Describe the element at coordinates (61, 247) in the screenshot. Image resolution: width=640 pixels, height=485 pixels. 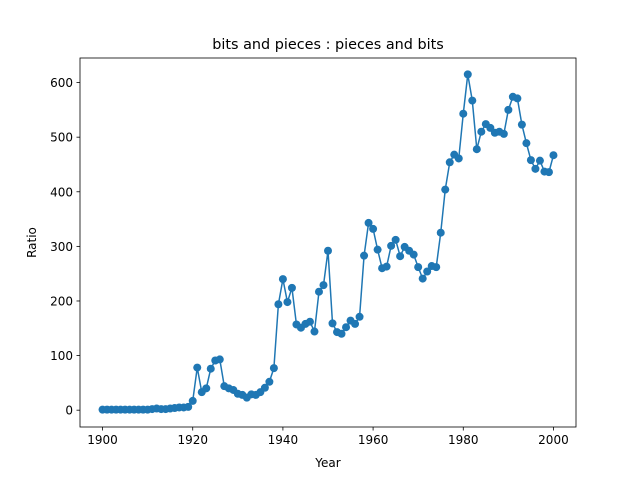
I see `y-tick-label: 300` at that location.